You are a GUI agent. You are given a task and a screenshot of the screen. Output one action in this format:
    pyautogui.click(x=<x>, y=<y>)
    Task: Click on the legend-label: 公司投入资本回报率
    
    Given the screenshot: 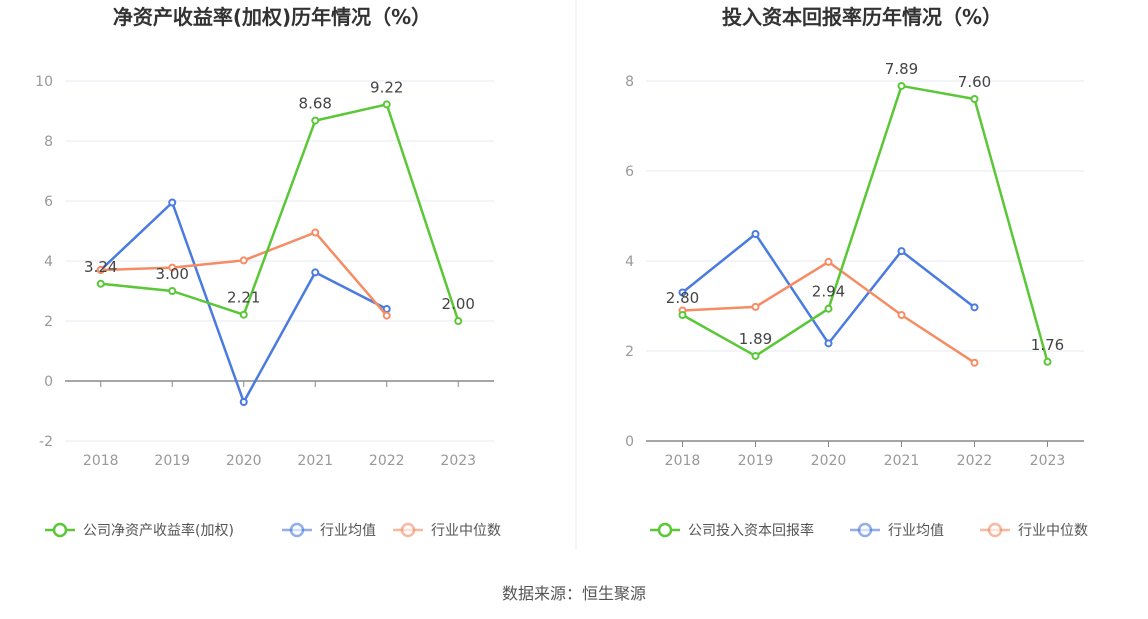 What is the action you would take?
    pyautogui.click(x=751, y=530)
    